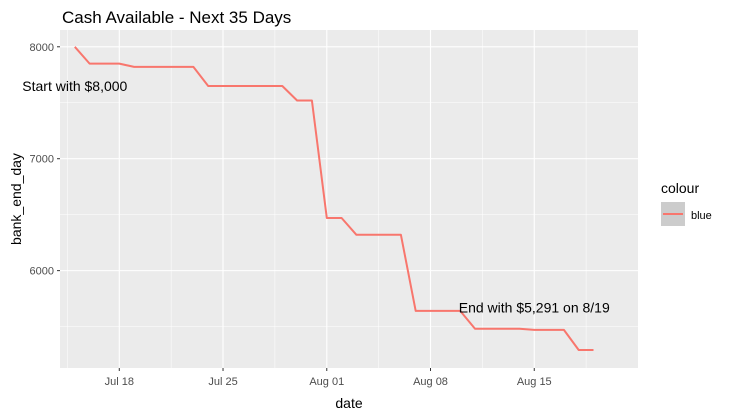 This screenshot has width=730, height=417. What do you see at coordinates (686, 203) in the screenshot?
I see `legend: colour blue` at bounding box center [686, 203].